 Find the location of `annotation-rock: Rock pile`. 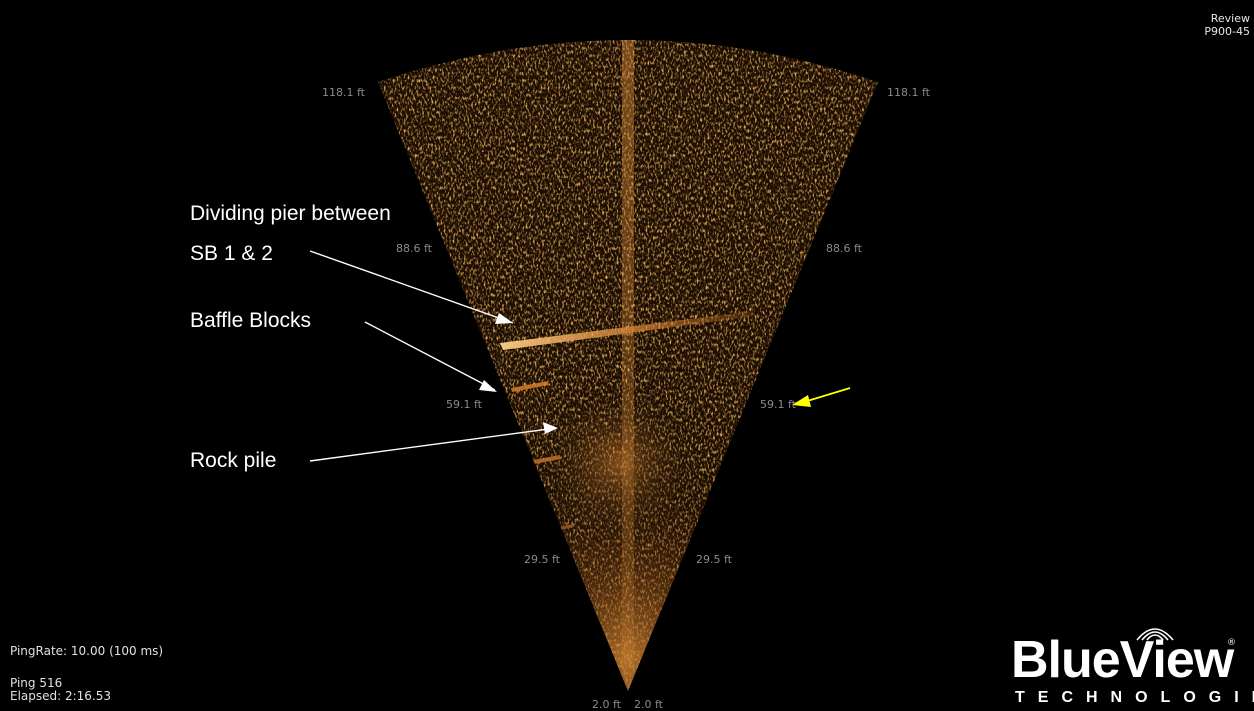

annotation-rock: Rock pile is located at coordinates (233, 460).